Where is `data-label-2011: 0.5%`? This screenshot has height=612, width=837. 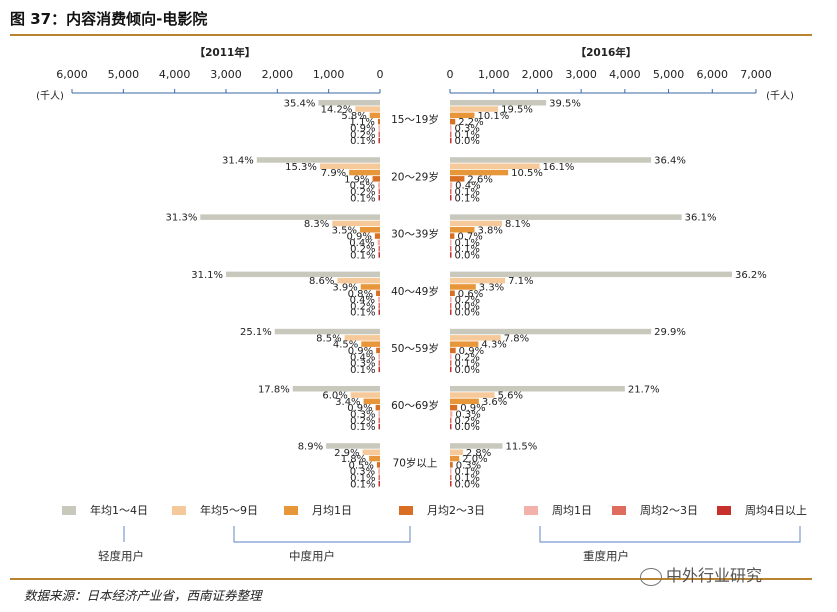
data-label-2011: 0.5% is located at coordinates (362, 186).